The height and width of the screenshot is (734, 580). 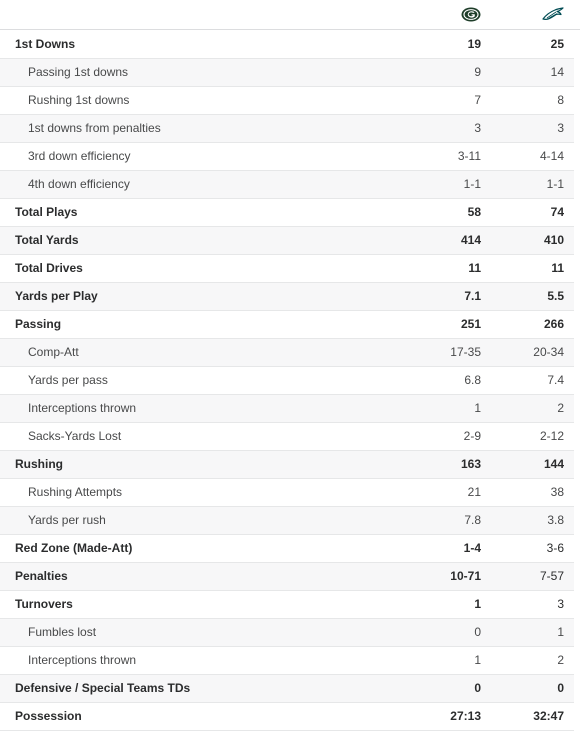 I want to click on packers-logo-icon, so click(x=471, y=14).